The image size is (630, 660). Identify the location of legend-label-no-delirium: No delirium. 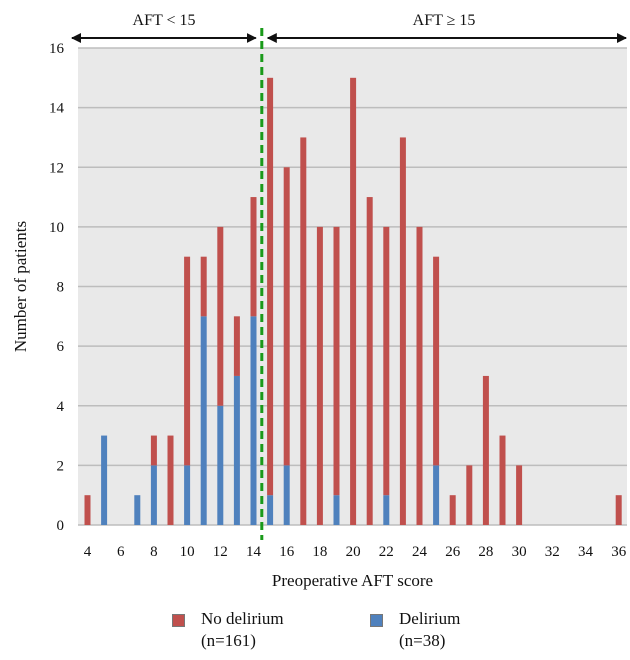
(242, 618).